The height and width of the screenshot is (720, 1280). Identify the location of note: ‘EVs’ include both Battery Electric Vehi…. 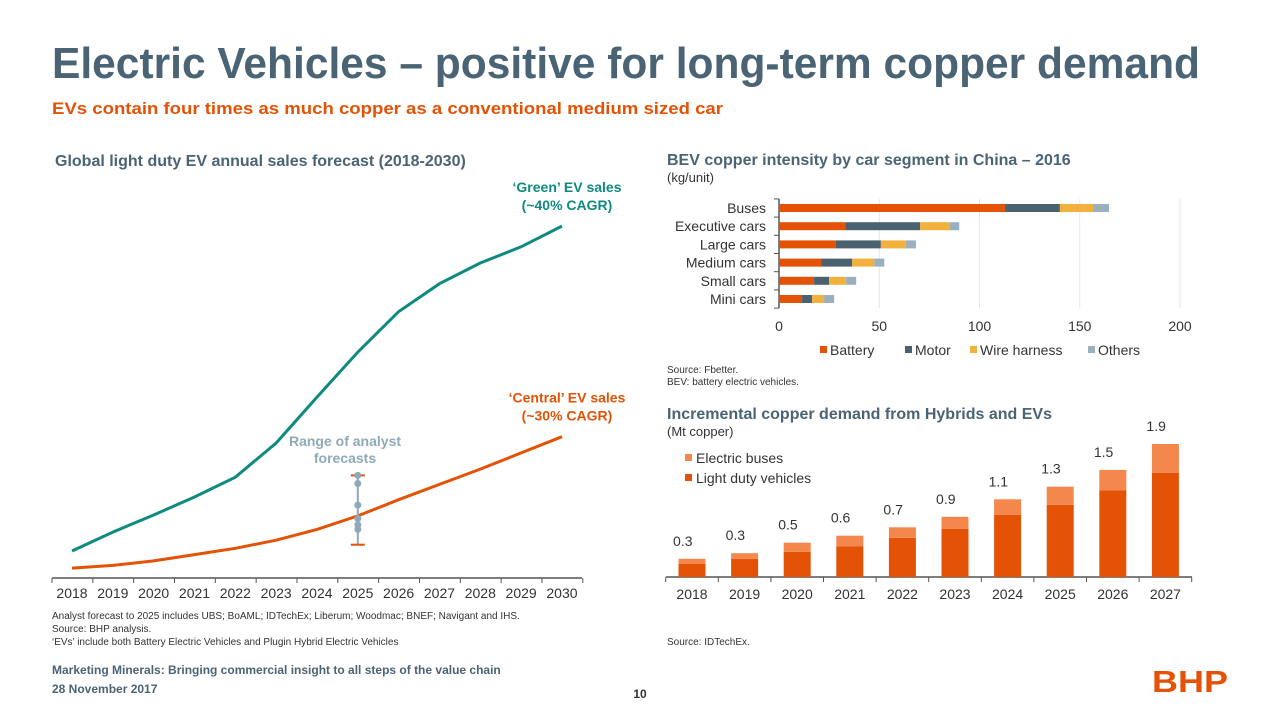
(225, 642).